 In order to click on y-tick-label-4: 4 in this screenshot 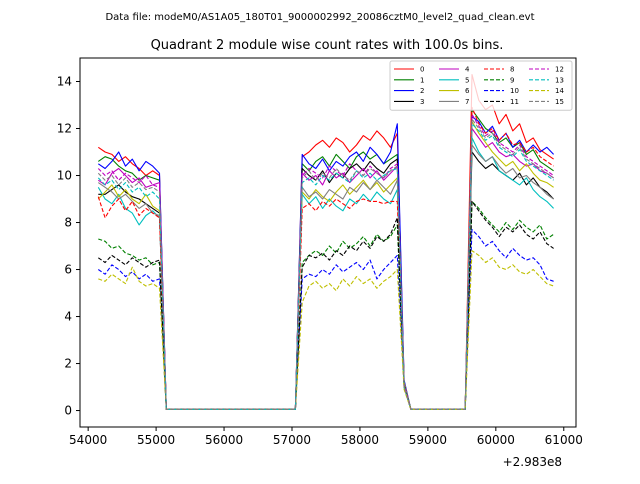, I will do `click(68, 317)`.